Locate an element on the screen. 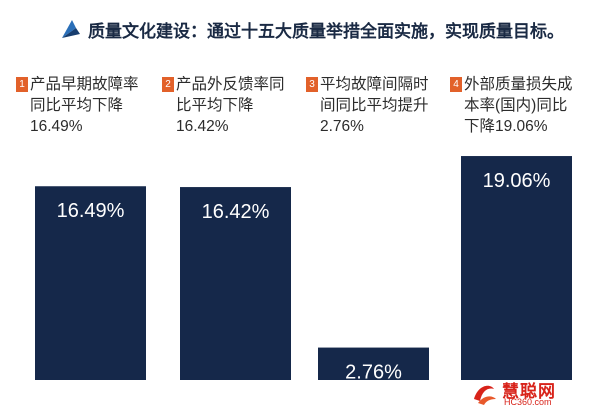  header: 质量文化建设：通过十五大质量举措全面实施，实现质量目标。 is located at coordinates (312, 29).